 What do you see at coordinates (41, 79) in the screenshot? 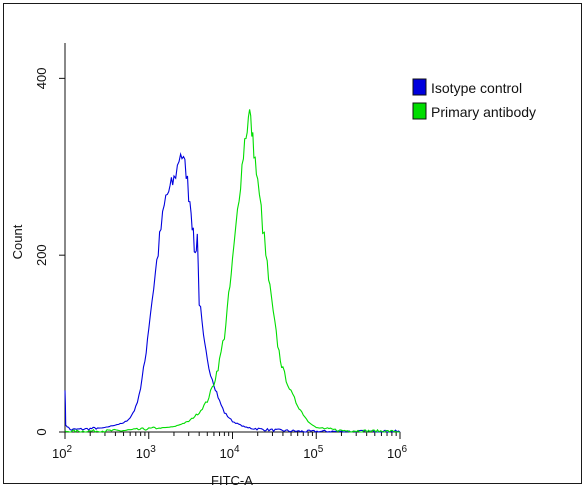
I see `y-tick-label: 400` at bounding box center [41, 79].